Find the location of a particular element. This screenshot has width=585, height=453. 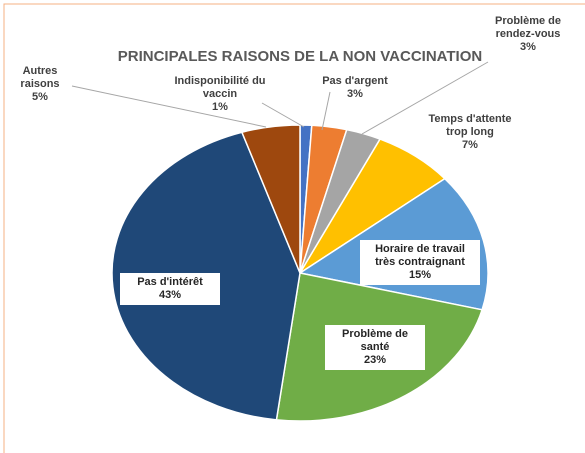

category-label: Autres raisons is located at coordinates (40, 77).